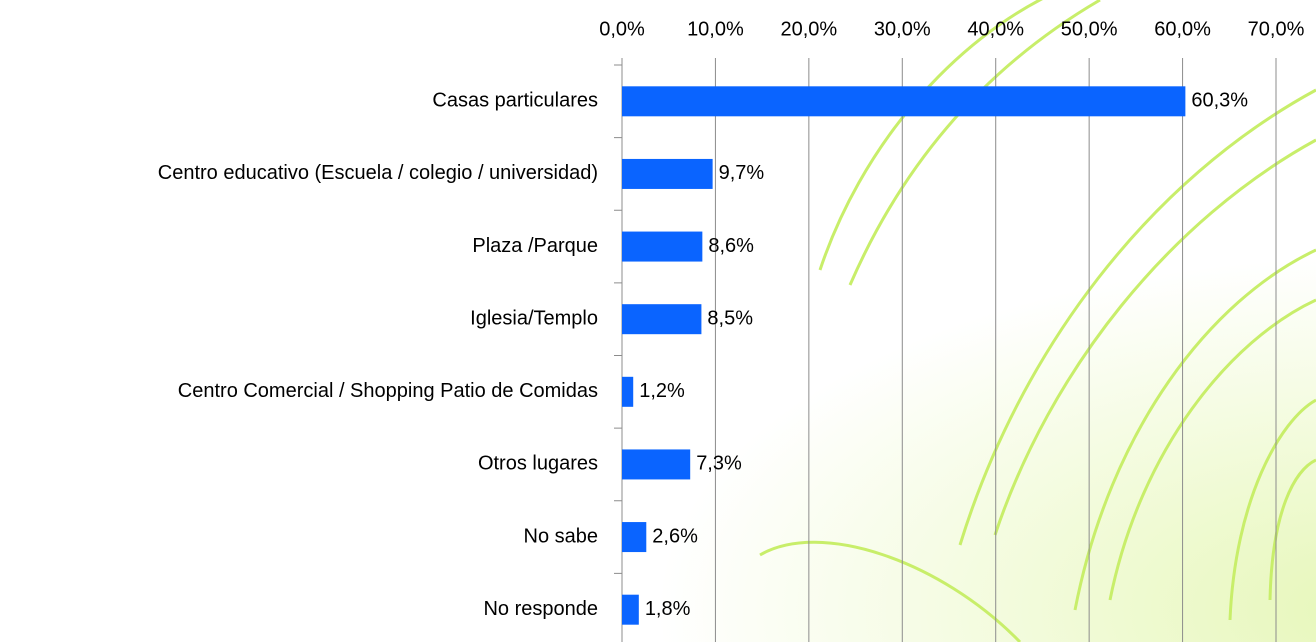  What do you see at coordinates (535, 246) in the screenshot?
I see `y-tick-label: Plaza /Parque` at bounding box center [535, 246].